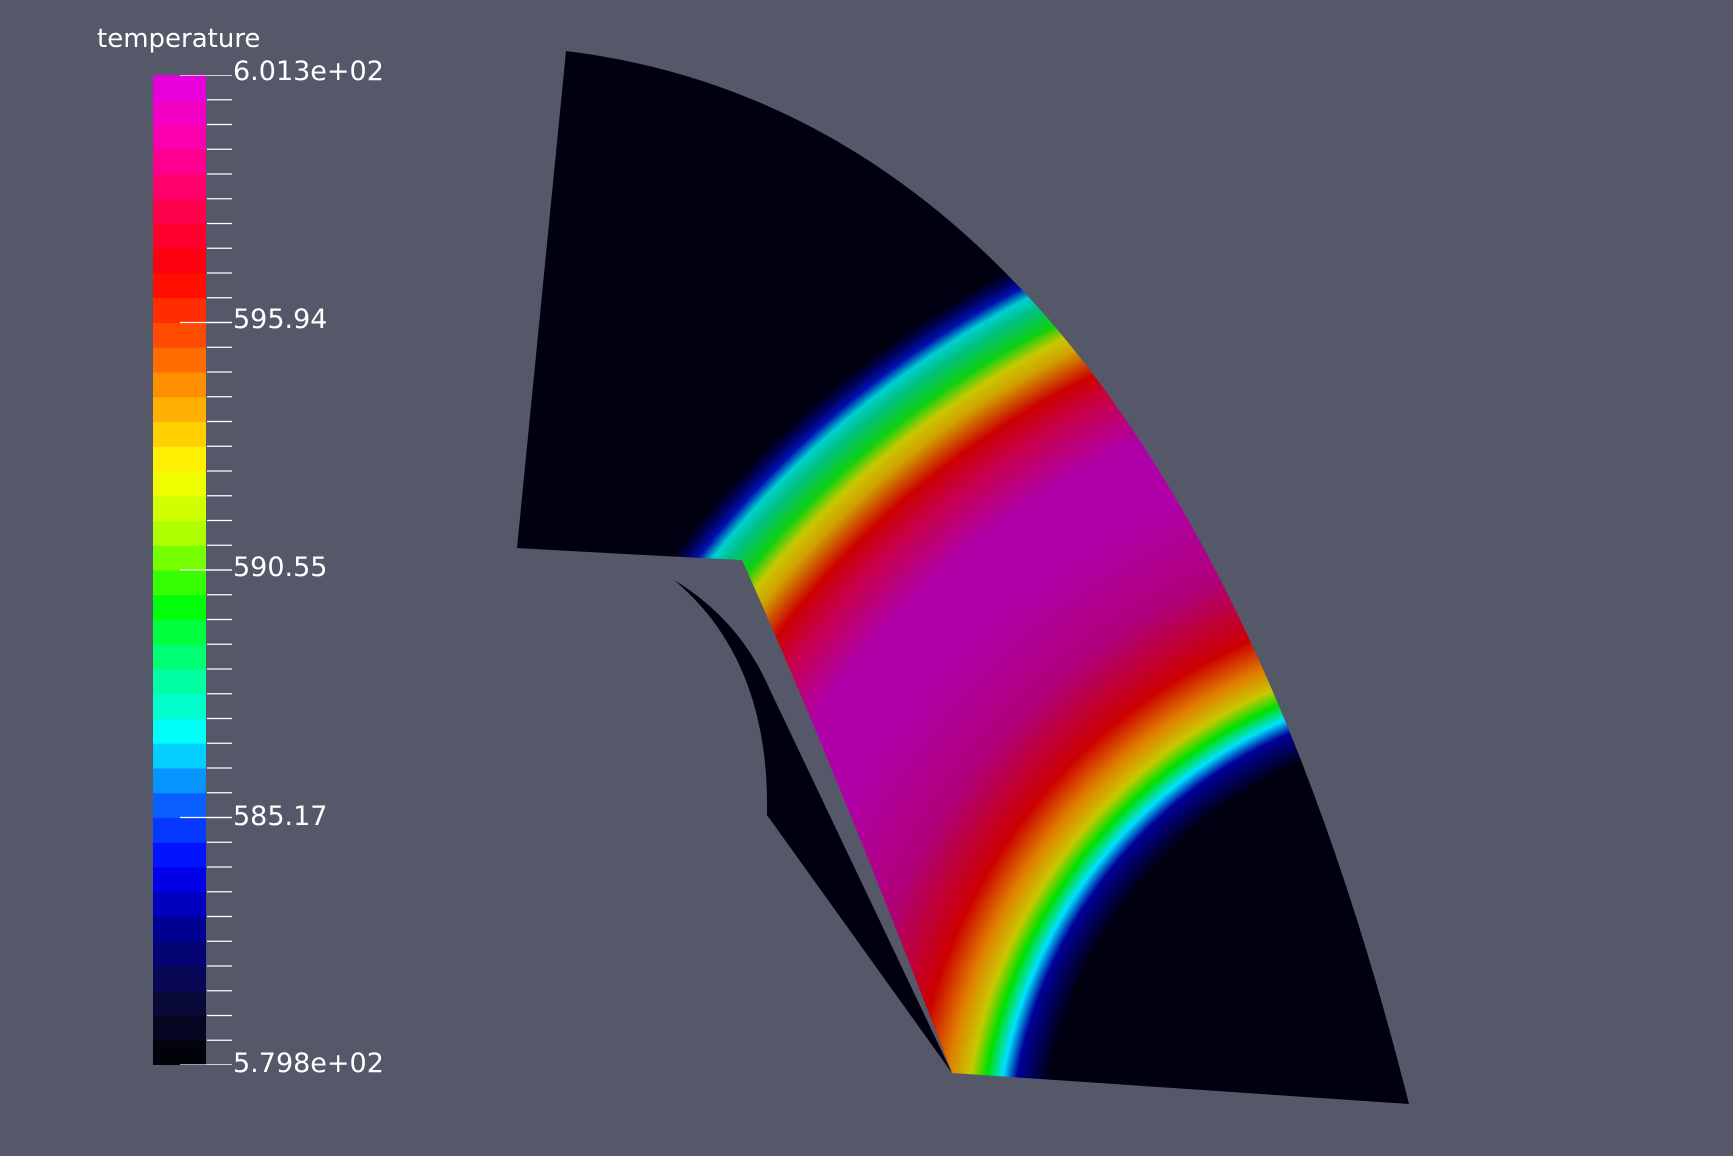  I want to click on scalar-bar-title: temperature, so click(179, 39).